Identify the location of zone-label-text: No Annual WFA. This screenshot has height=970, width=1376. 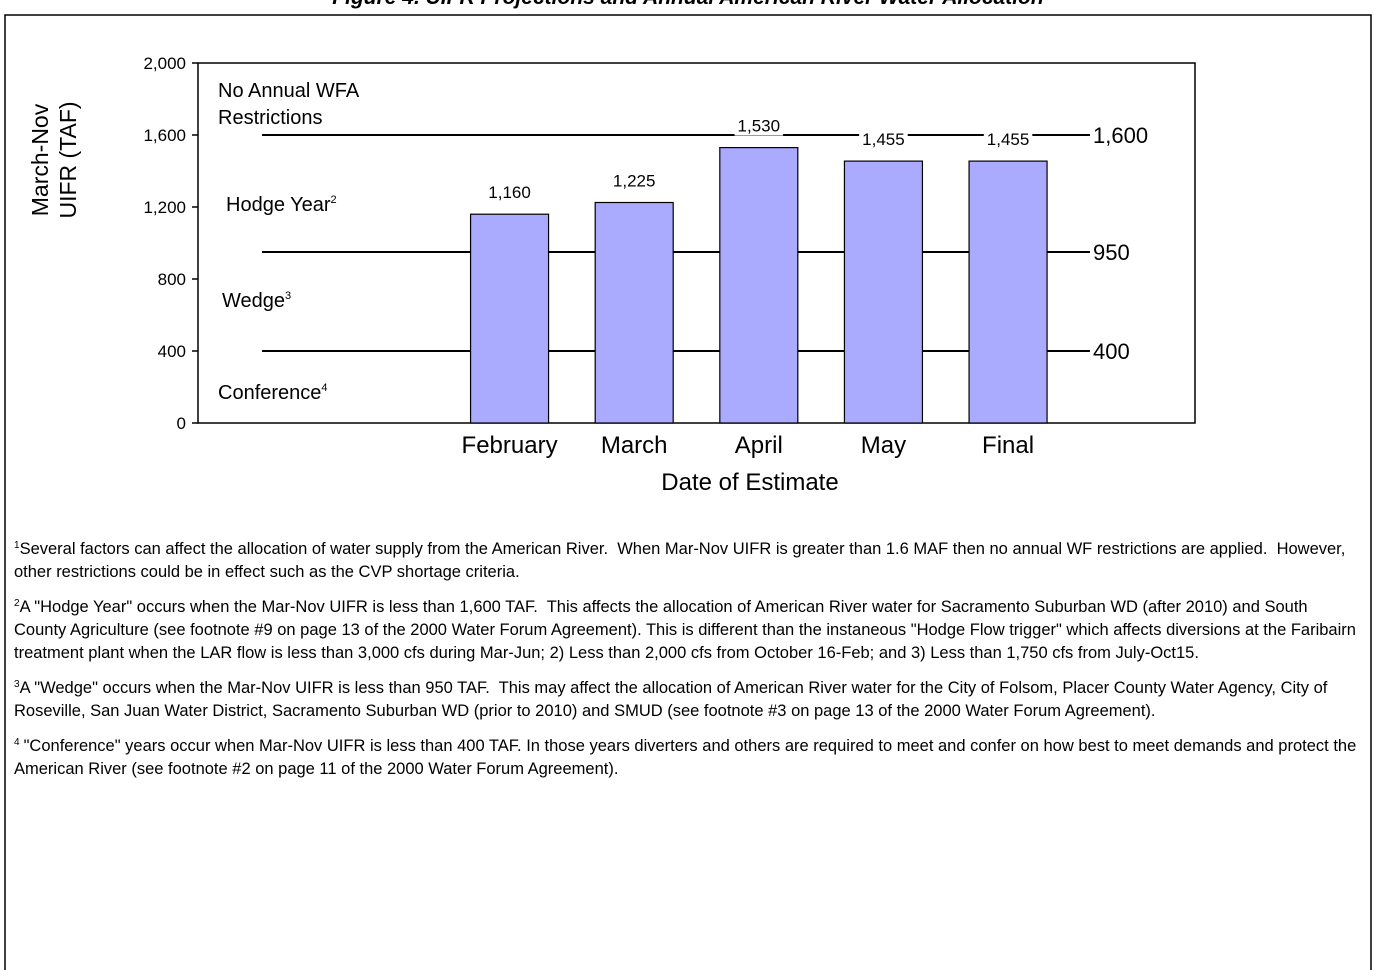
(289, 91).